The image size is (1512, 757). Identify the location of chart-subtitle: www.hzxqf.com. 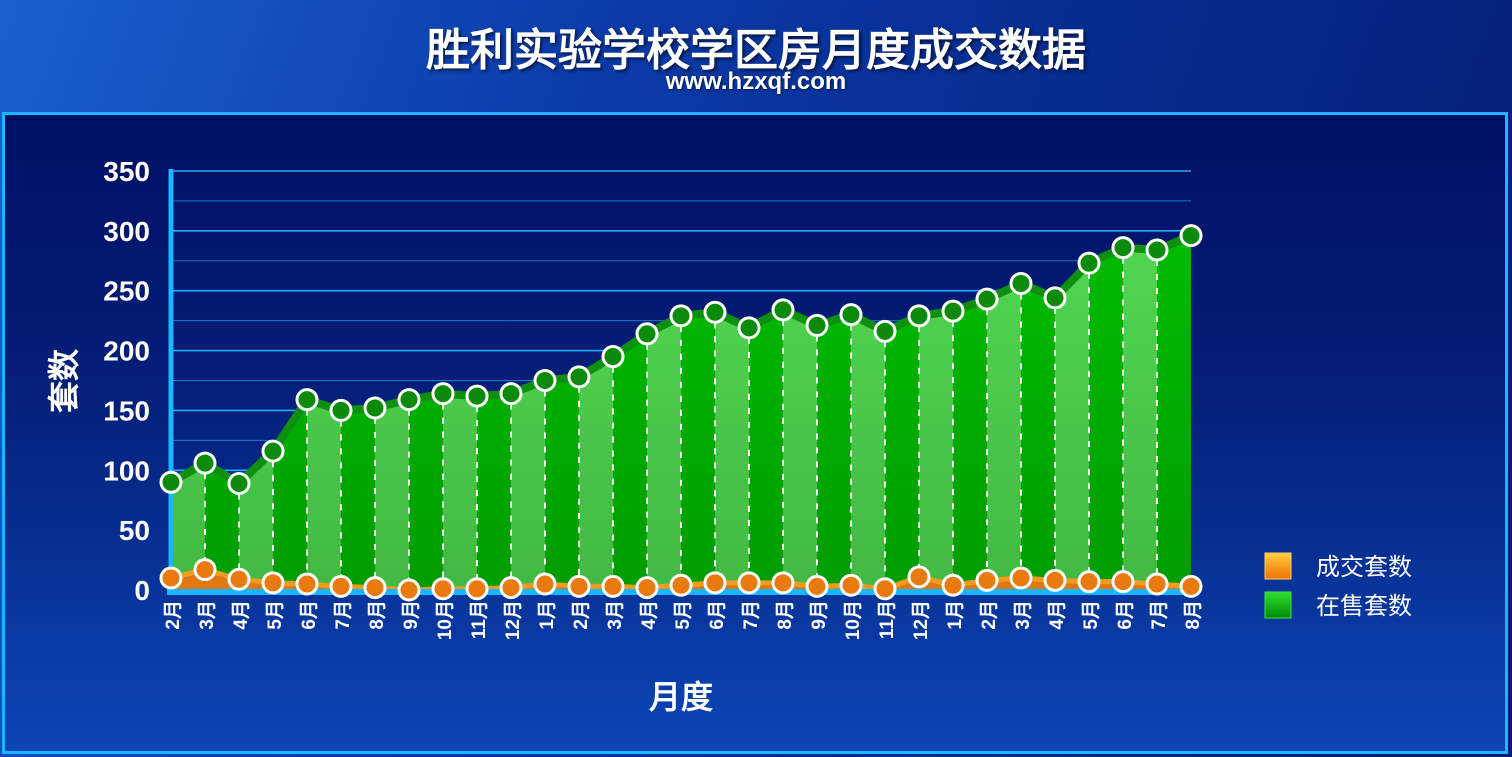
(756, 81).